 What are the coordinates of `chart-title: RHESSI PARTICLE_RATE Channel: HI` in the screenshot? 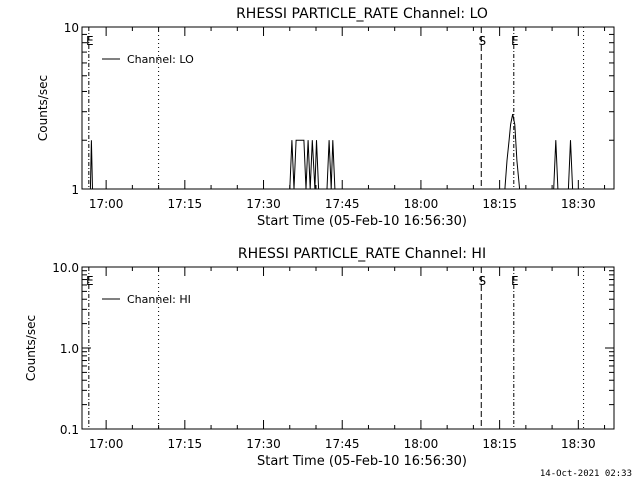 It's located at (362, 254).